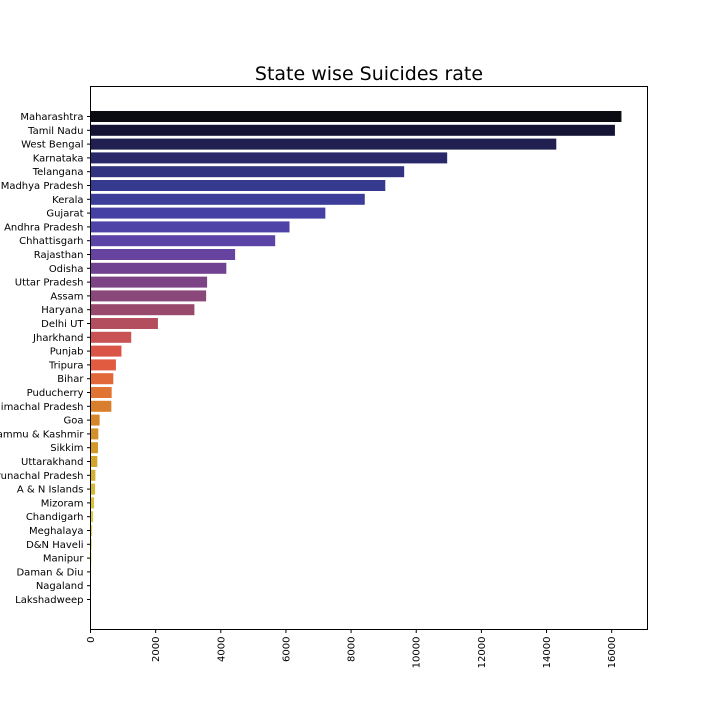 The height and width of the screenshot is (724, 720). Describe the element at coordinates (49, 572) in the screenshot. I see `y-tick-label: Daman & Diu` at that location.